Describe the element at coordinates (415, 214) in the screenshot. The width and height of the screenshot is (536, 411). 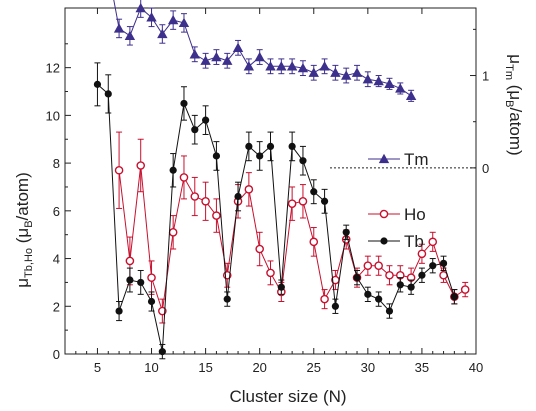
I see `legend-label: Ho` at that location.